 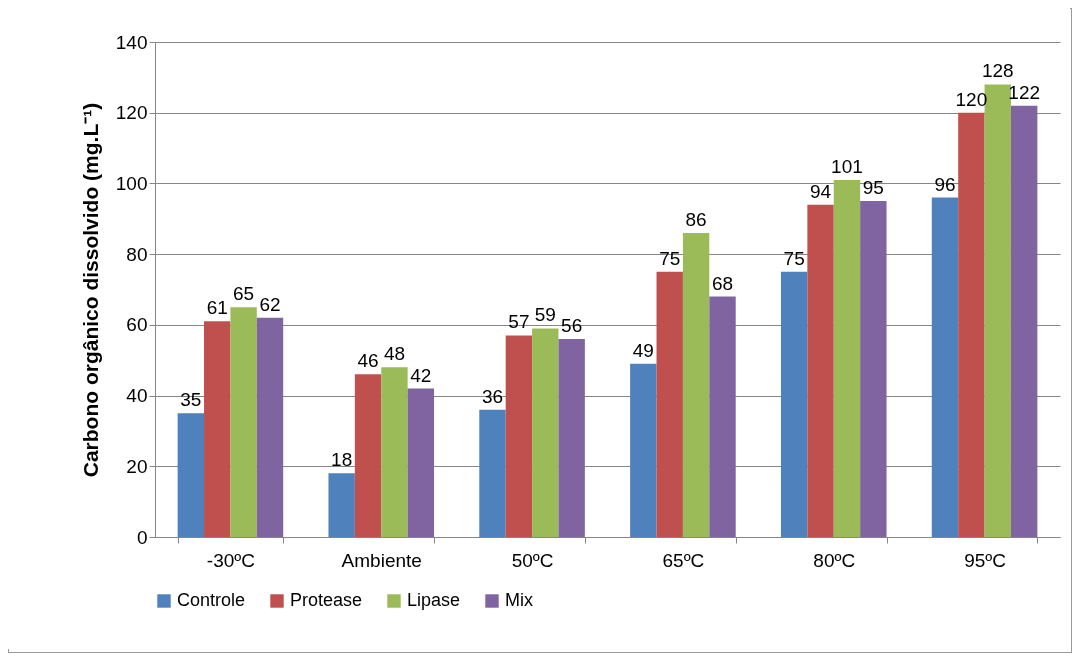 What do you see at coordinates (326, 600) in the screenshot?
I see `legend-label: Protease` at bounding box center [326, 600].